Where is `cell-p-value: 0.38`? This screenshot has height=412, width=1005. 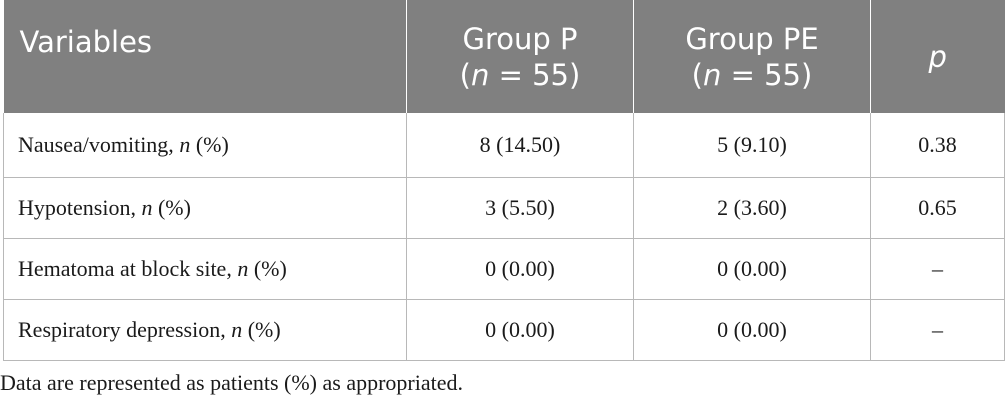
cell-p-value: 0.38 is located at coordinates (937, 145).